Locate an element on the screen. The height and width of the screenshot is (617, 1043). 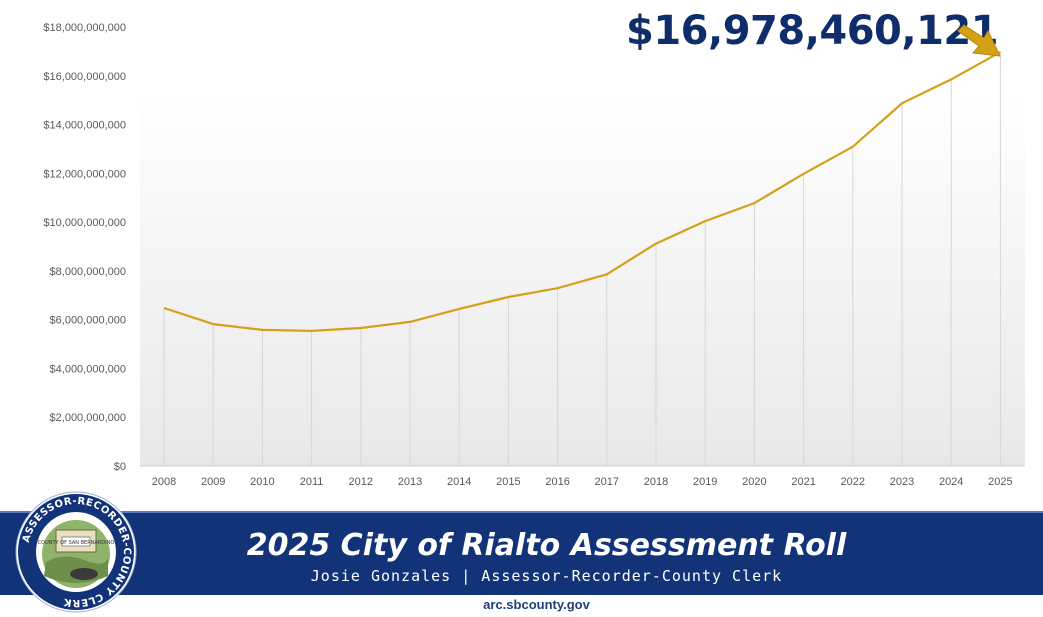
banner-title: 2025 City of Rialto Assessment Roll is located at coordinates (546, 545).